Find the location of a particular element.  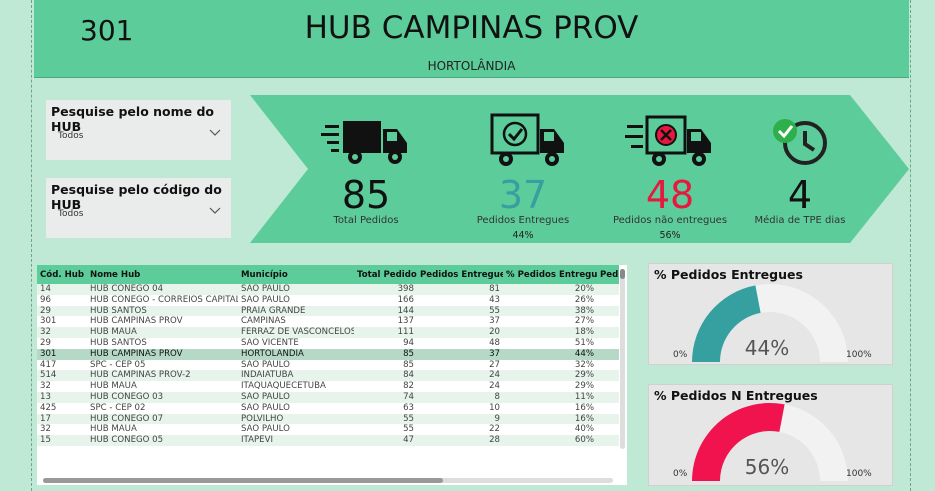

column-header: Município is located at coordinates (296, 274).